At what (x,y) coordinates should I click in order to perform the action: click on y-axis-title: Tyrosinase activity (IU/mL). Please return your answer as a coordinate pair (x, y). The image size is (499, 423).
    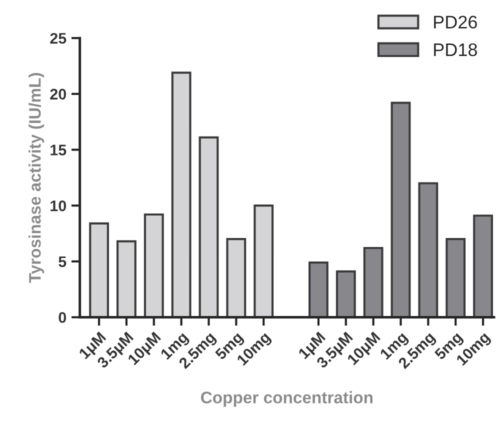
    Looking at the image, I should click on (36, 178).